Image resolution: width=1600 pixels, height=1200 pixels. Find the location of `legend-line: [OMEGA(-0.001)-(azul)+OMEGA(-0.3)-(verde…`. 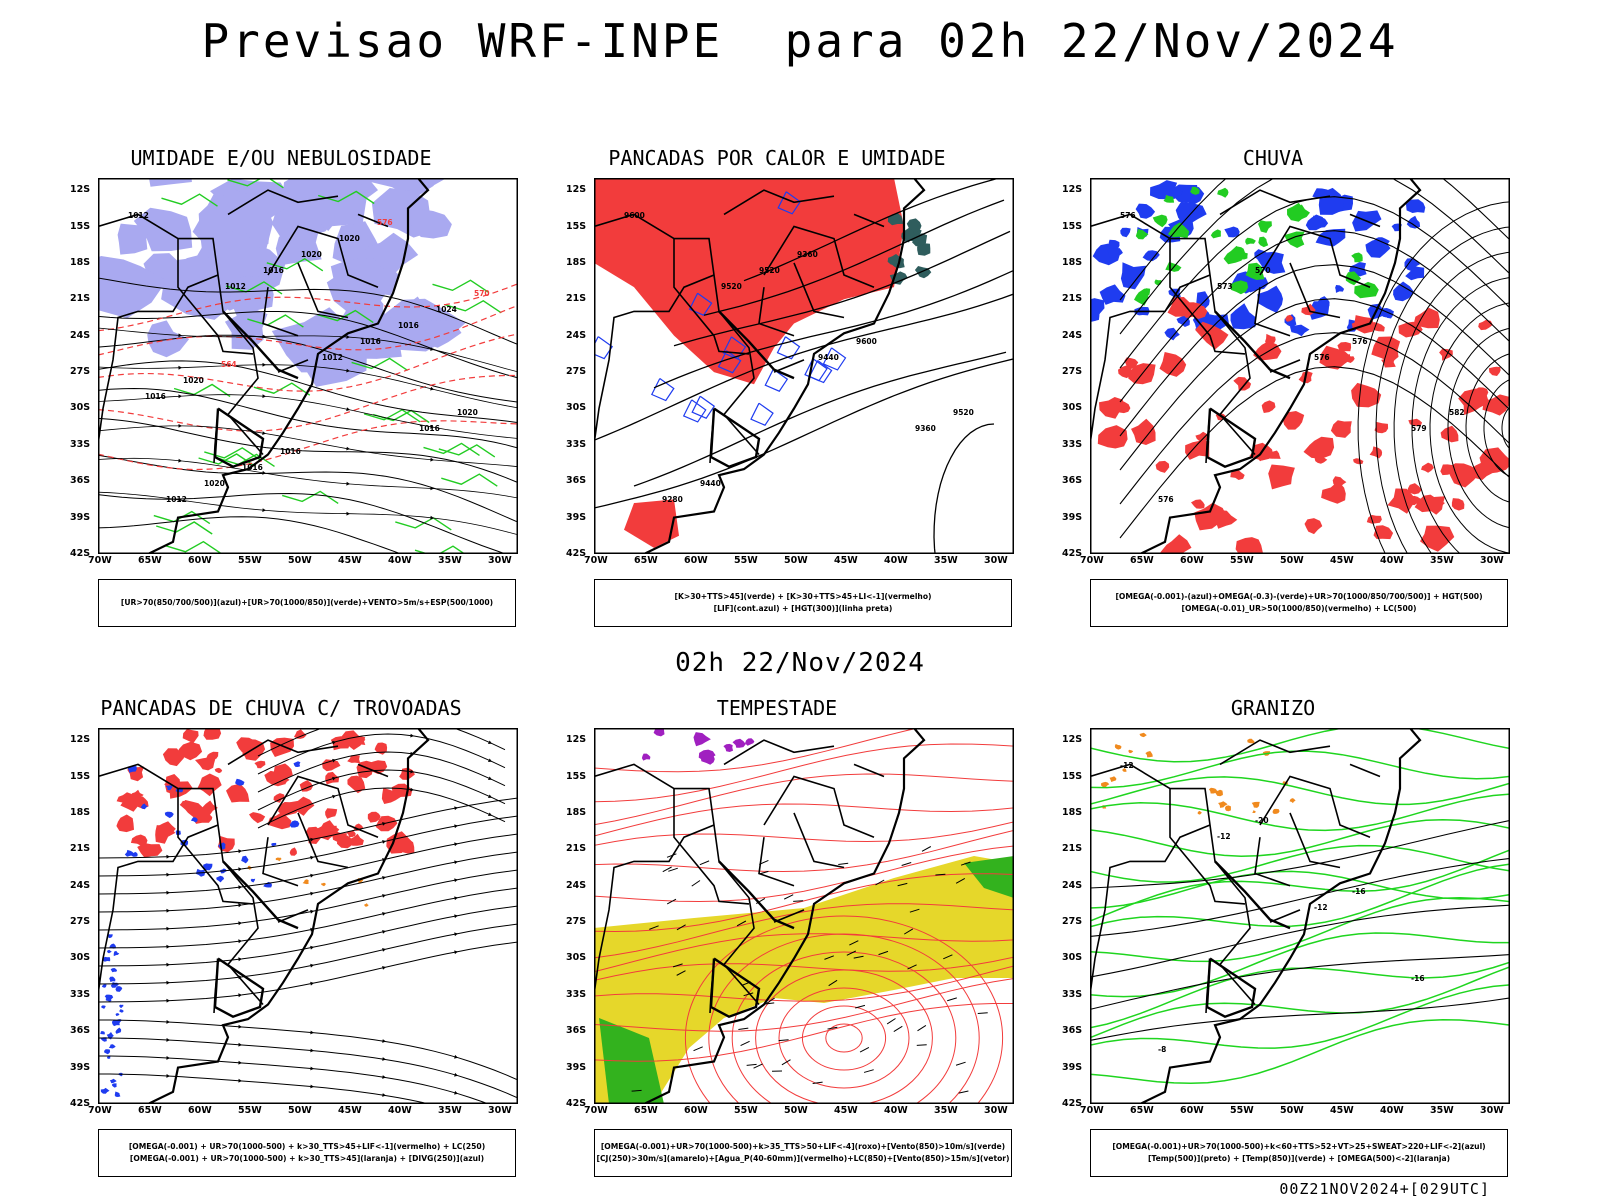

legend-line: [OMEGA(-0.001)-(azul)+OMEGA(-0.3)-(verde… is located at coordinates (1299, 596).